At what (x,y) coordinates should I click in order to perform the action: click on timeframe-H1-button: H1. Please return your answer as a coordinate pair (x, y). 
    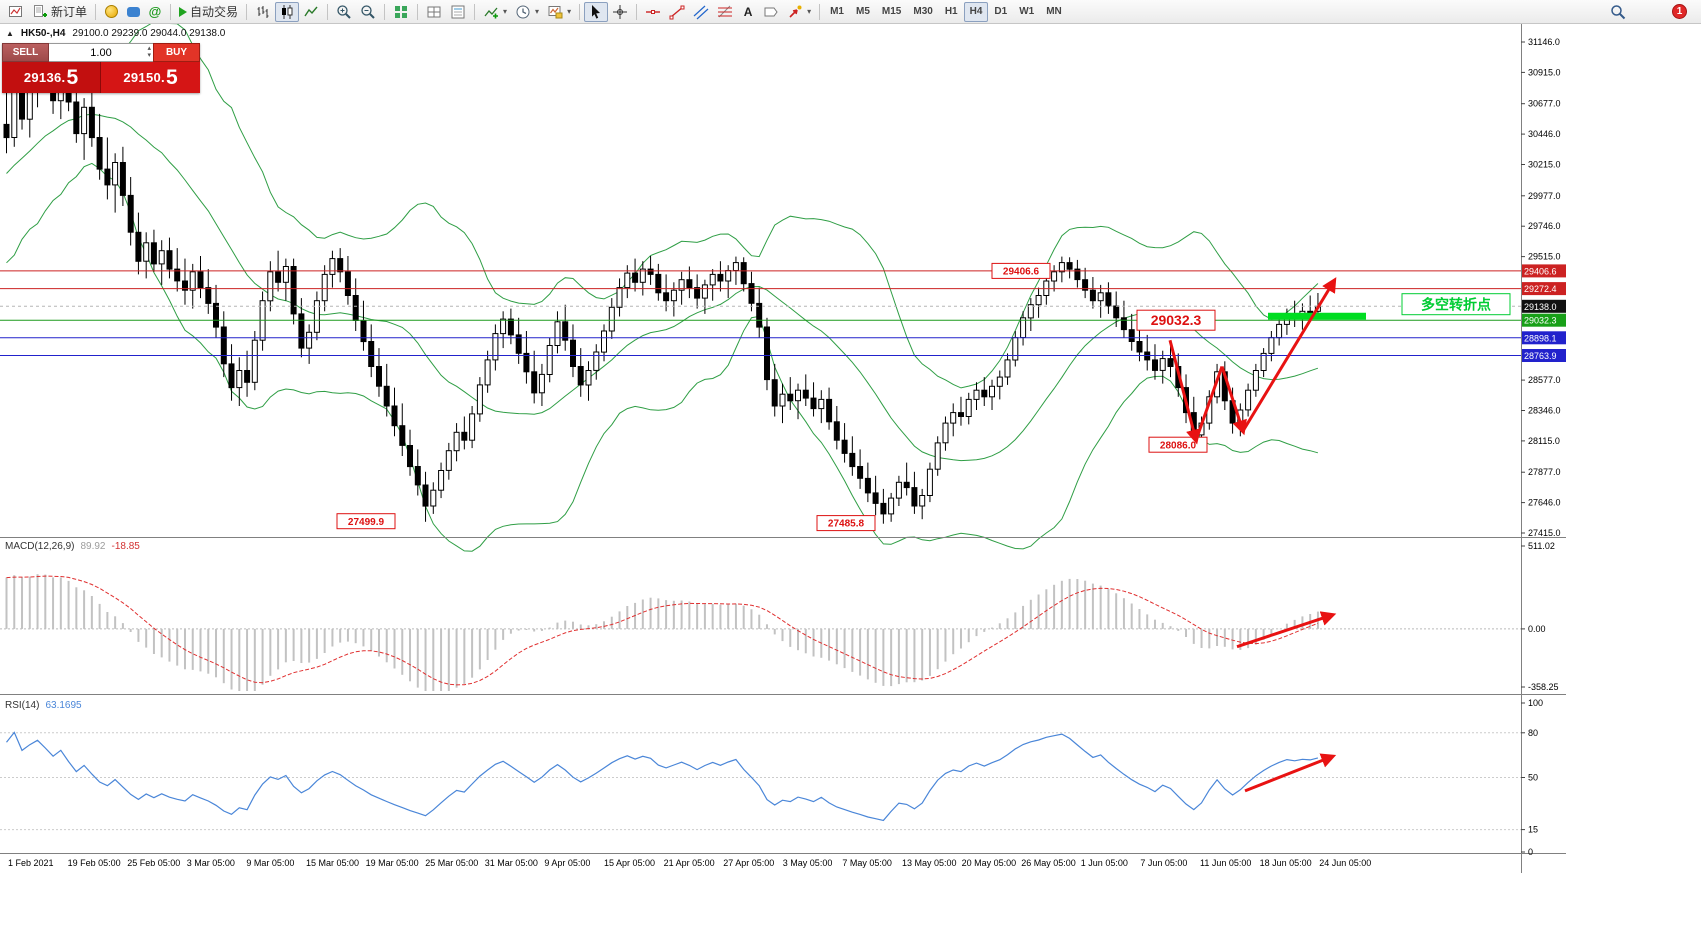
    Looking at the image, I should click on (951, 11).